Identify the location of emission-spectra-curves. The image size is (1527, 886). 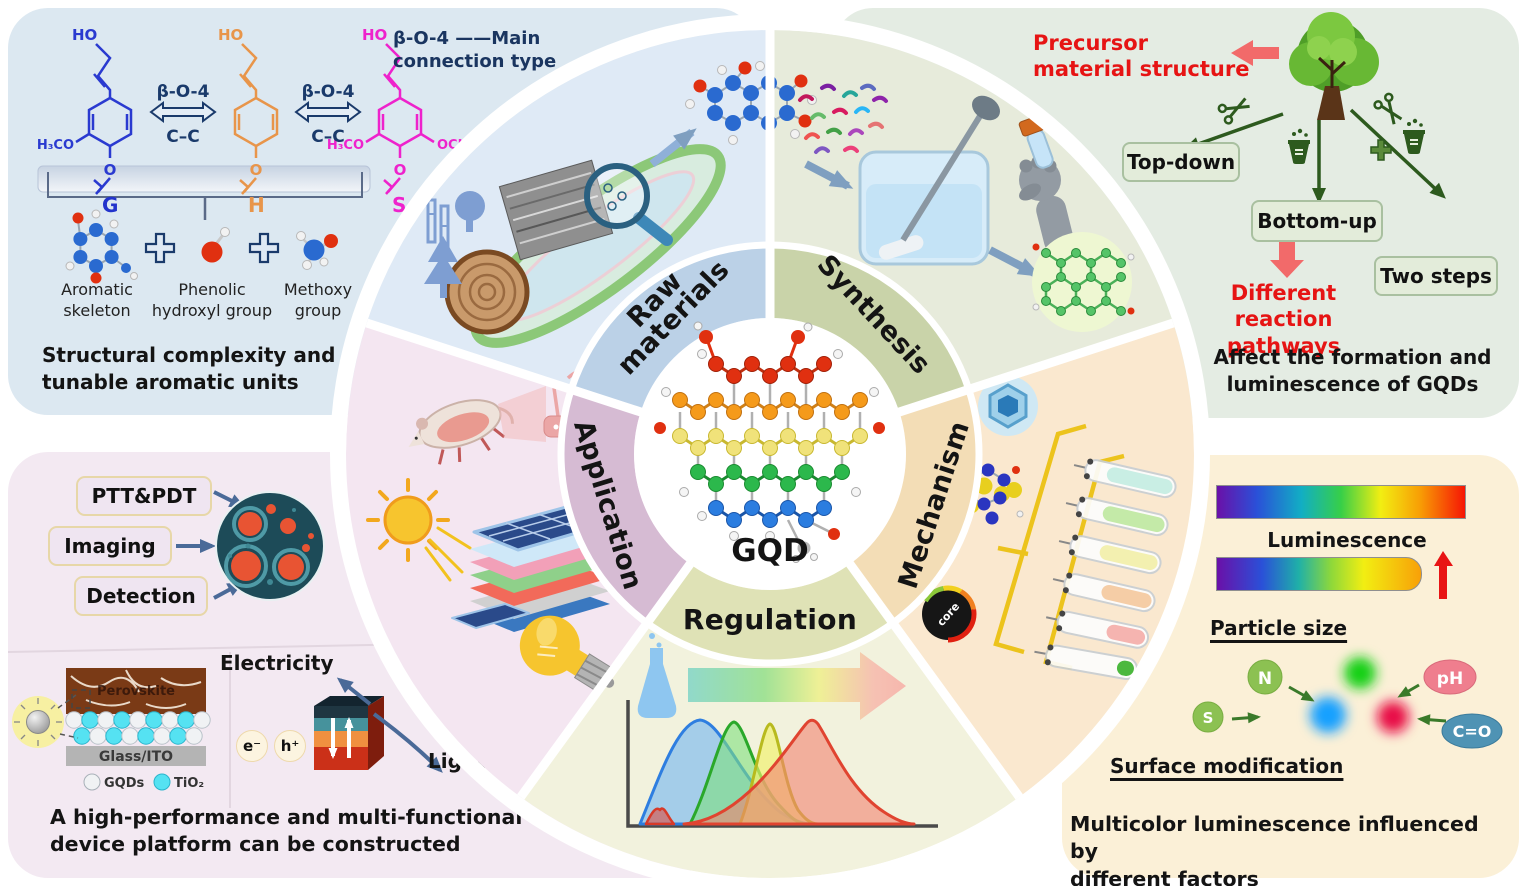
(777, 772).